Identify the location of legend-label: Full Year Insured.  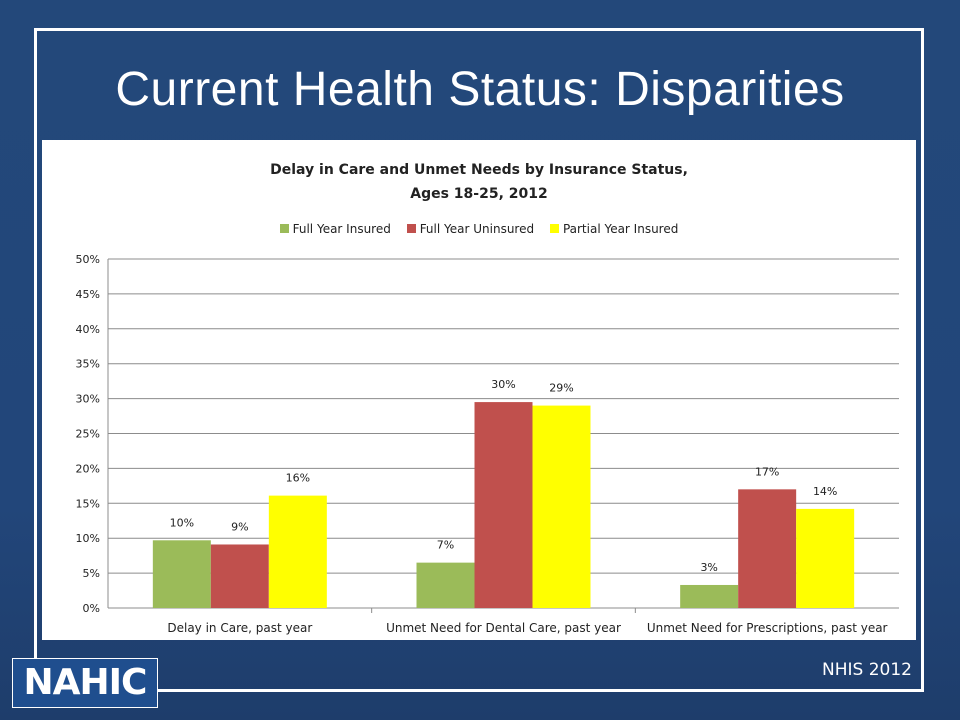
(341, 229).